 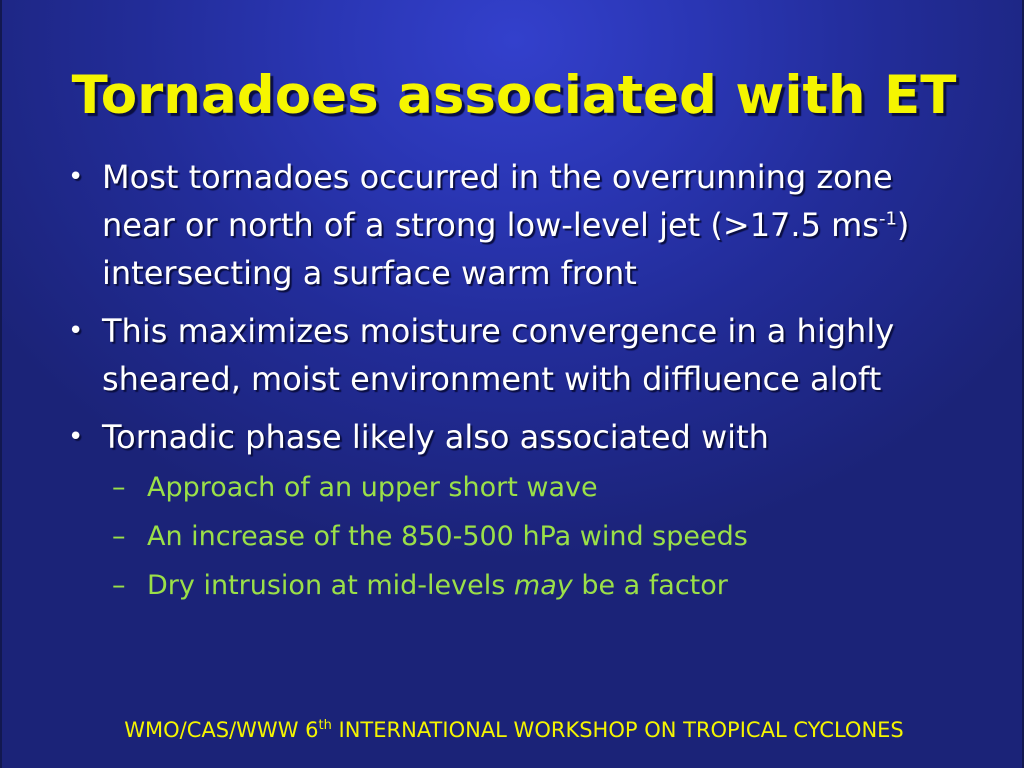 What do you see at coordinates (221, 730) in the screenshot?
I see `footer-text-part: WMO/CAS/WWW 6` at bounding box center [221, 730].